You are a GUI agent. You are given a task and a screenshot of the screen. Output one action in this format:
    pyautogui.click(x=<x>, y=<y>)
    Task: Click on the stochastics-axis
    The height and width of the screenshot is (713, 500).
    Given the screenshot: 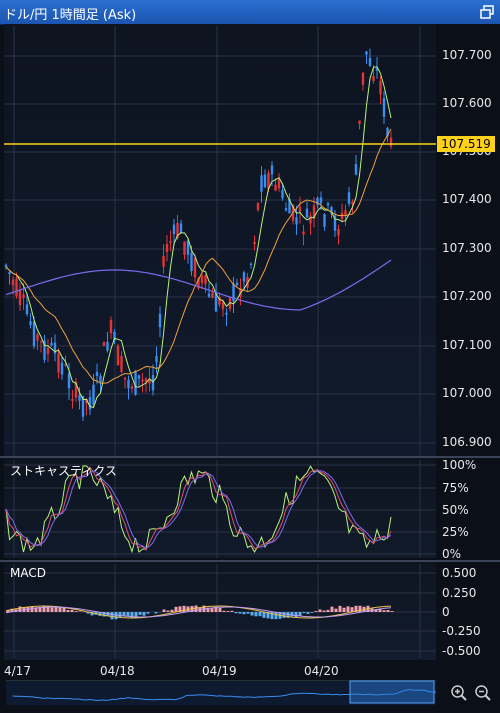 What is the action you would take?
    pyautogui.click(x=468, y=509)
    